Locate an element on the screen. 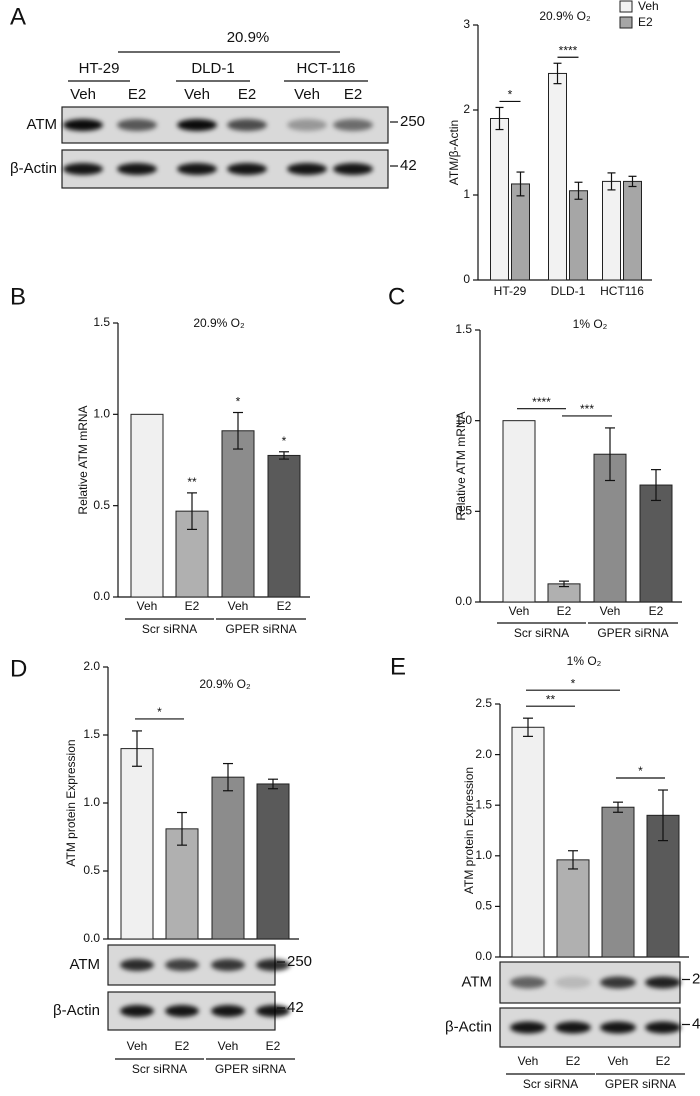  blot-row-label: β-Actin is located at coordinates (33, 168).